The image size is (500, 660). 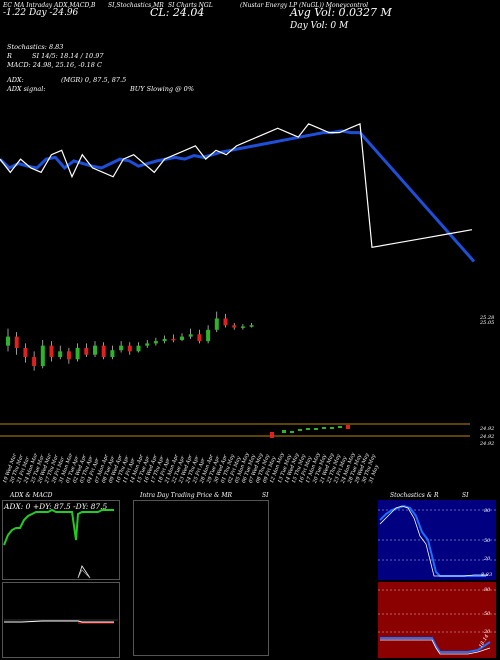 I want to click on macd-panel, so click(x=61, y=620).